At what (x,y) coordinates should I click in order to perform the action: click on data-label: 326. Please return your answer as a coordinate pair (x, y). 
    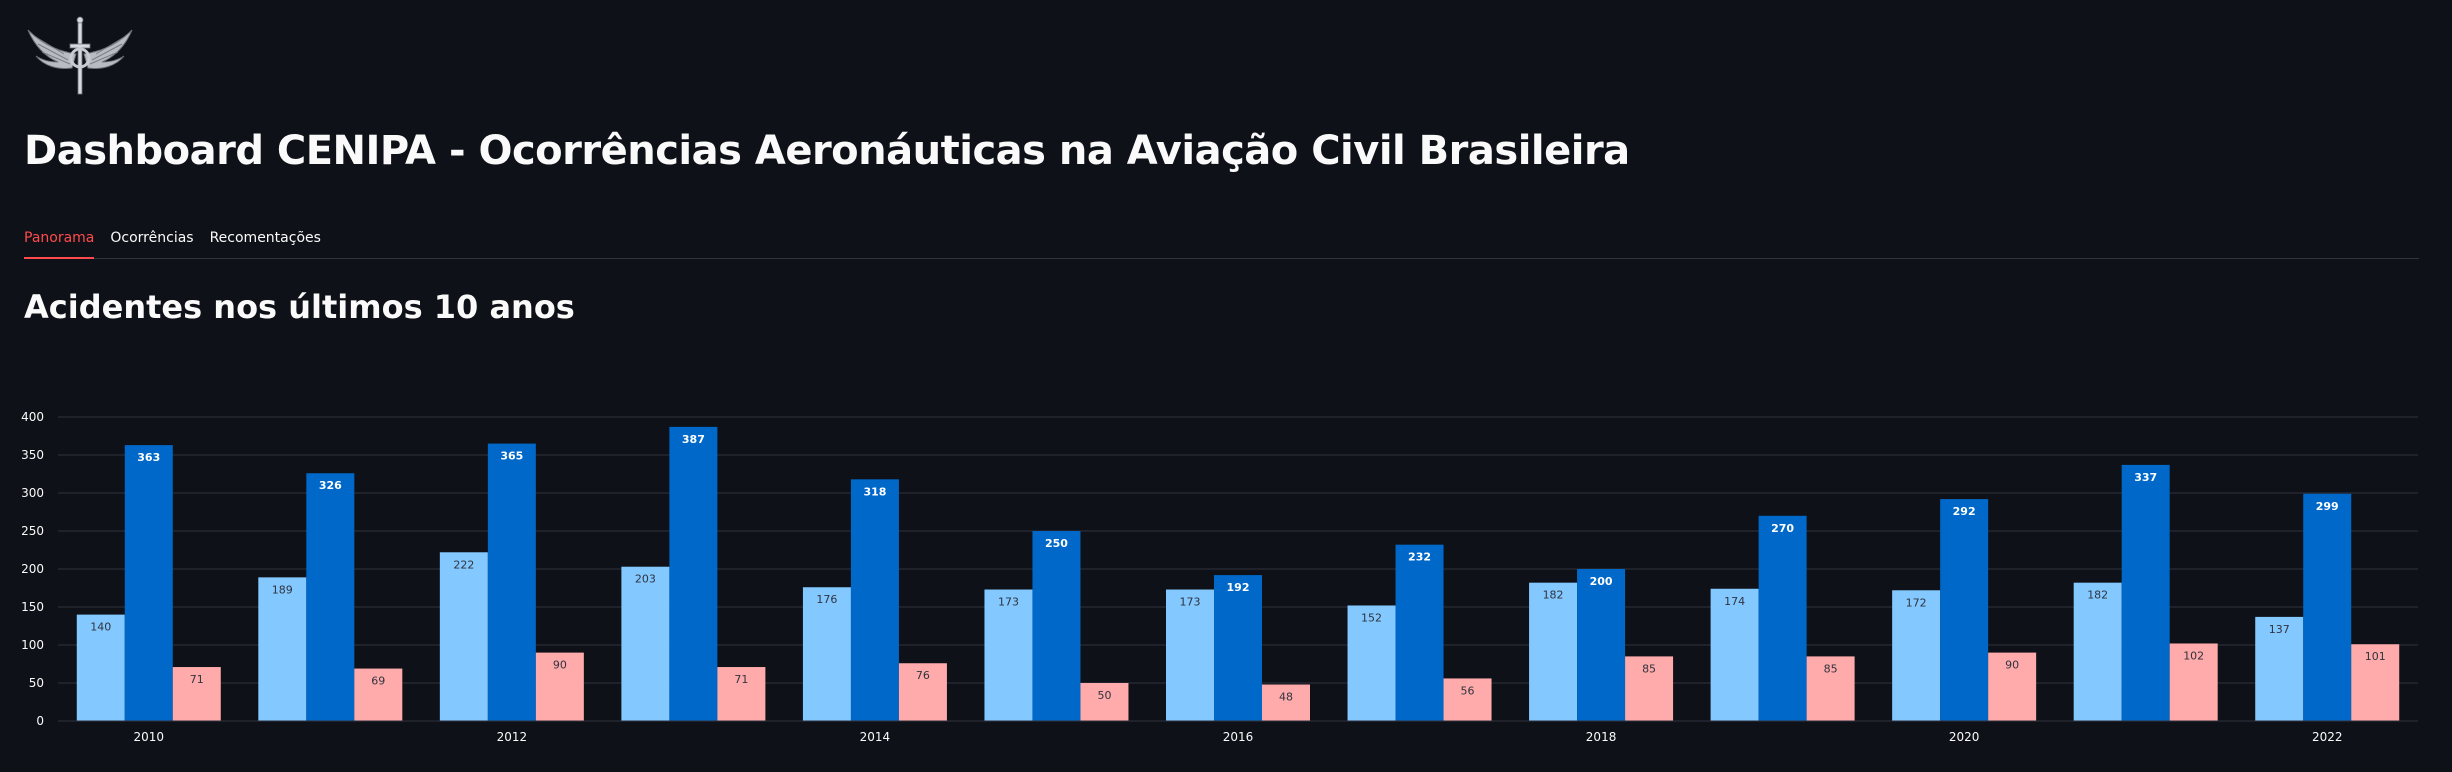
    Looking at the image, I should click on (330, 485).